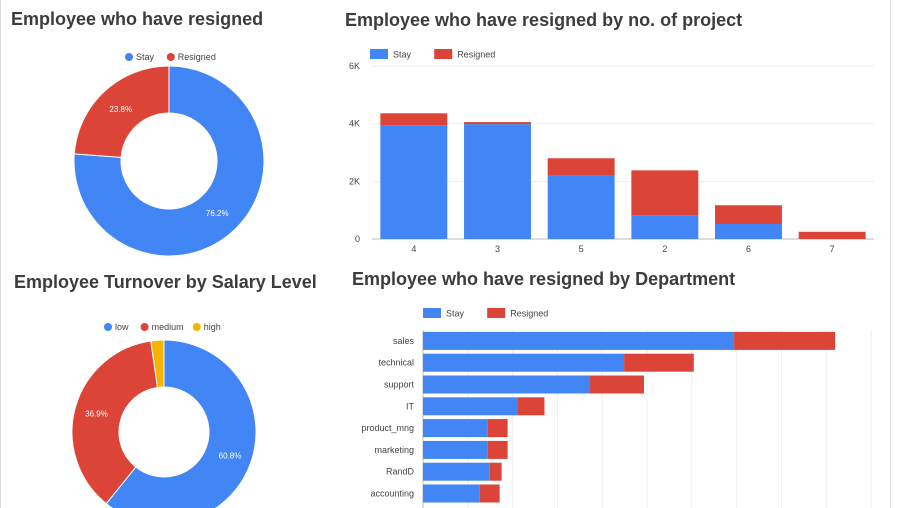 The width and height of the screenshot is (904, 508). I want to click on legend-label: high, so click(212, 327).